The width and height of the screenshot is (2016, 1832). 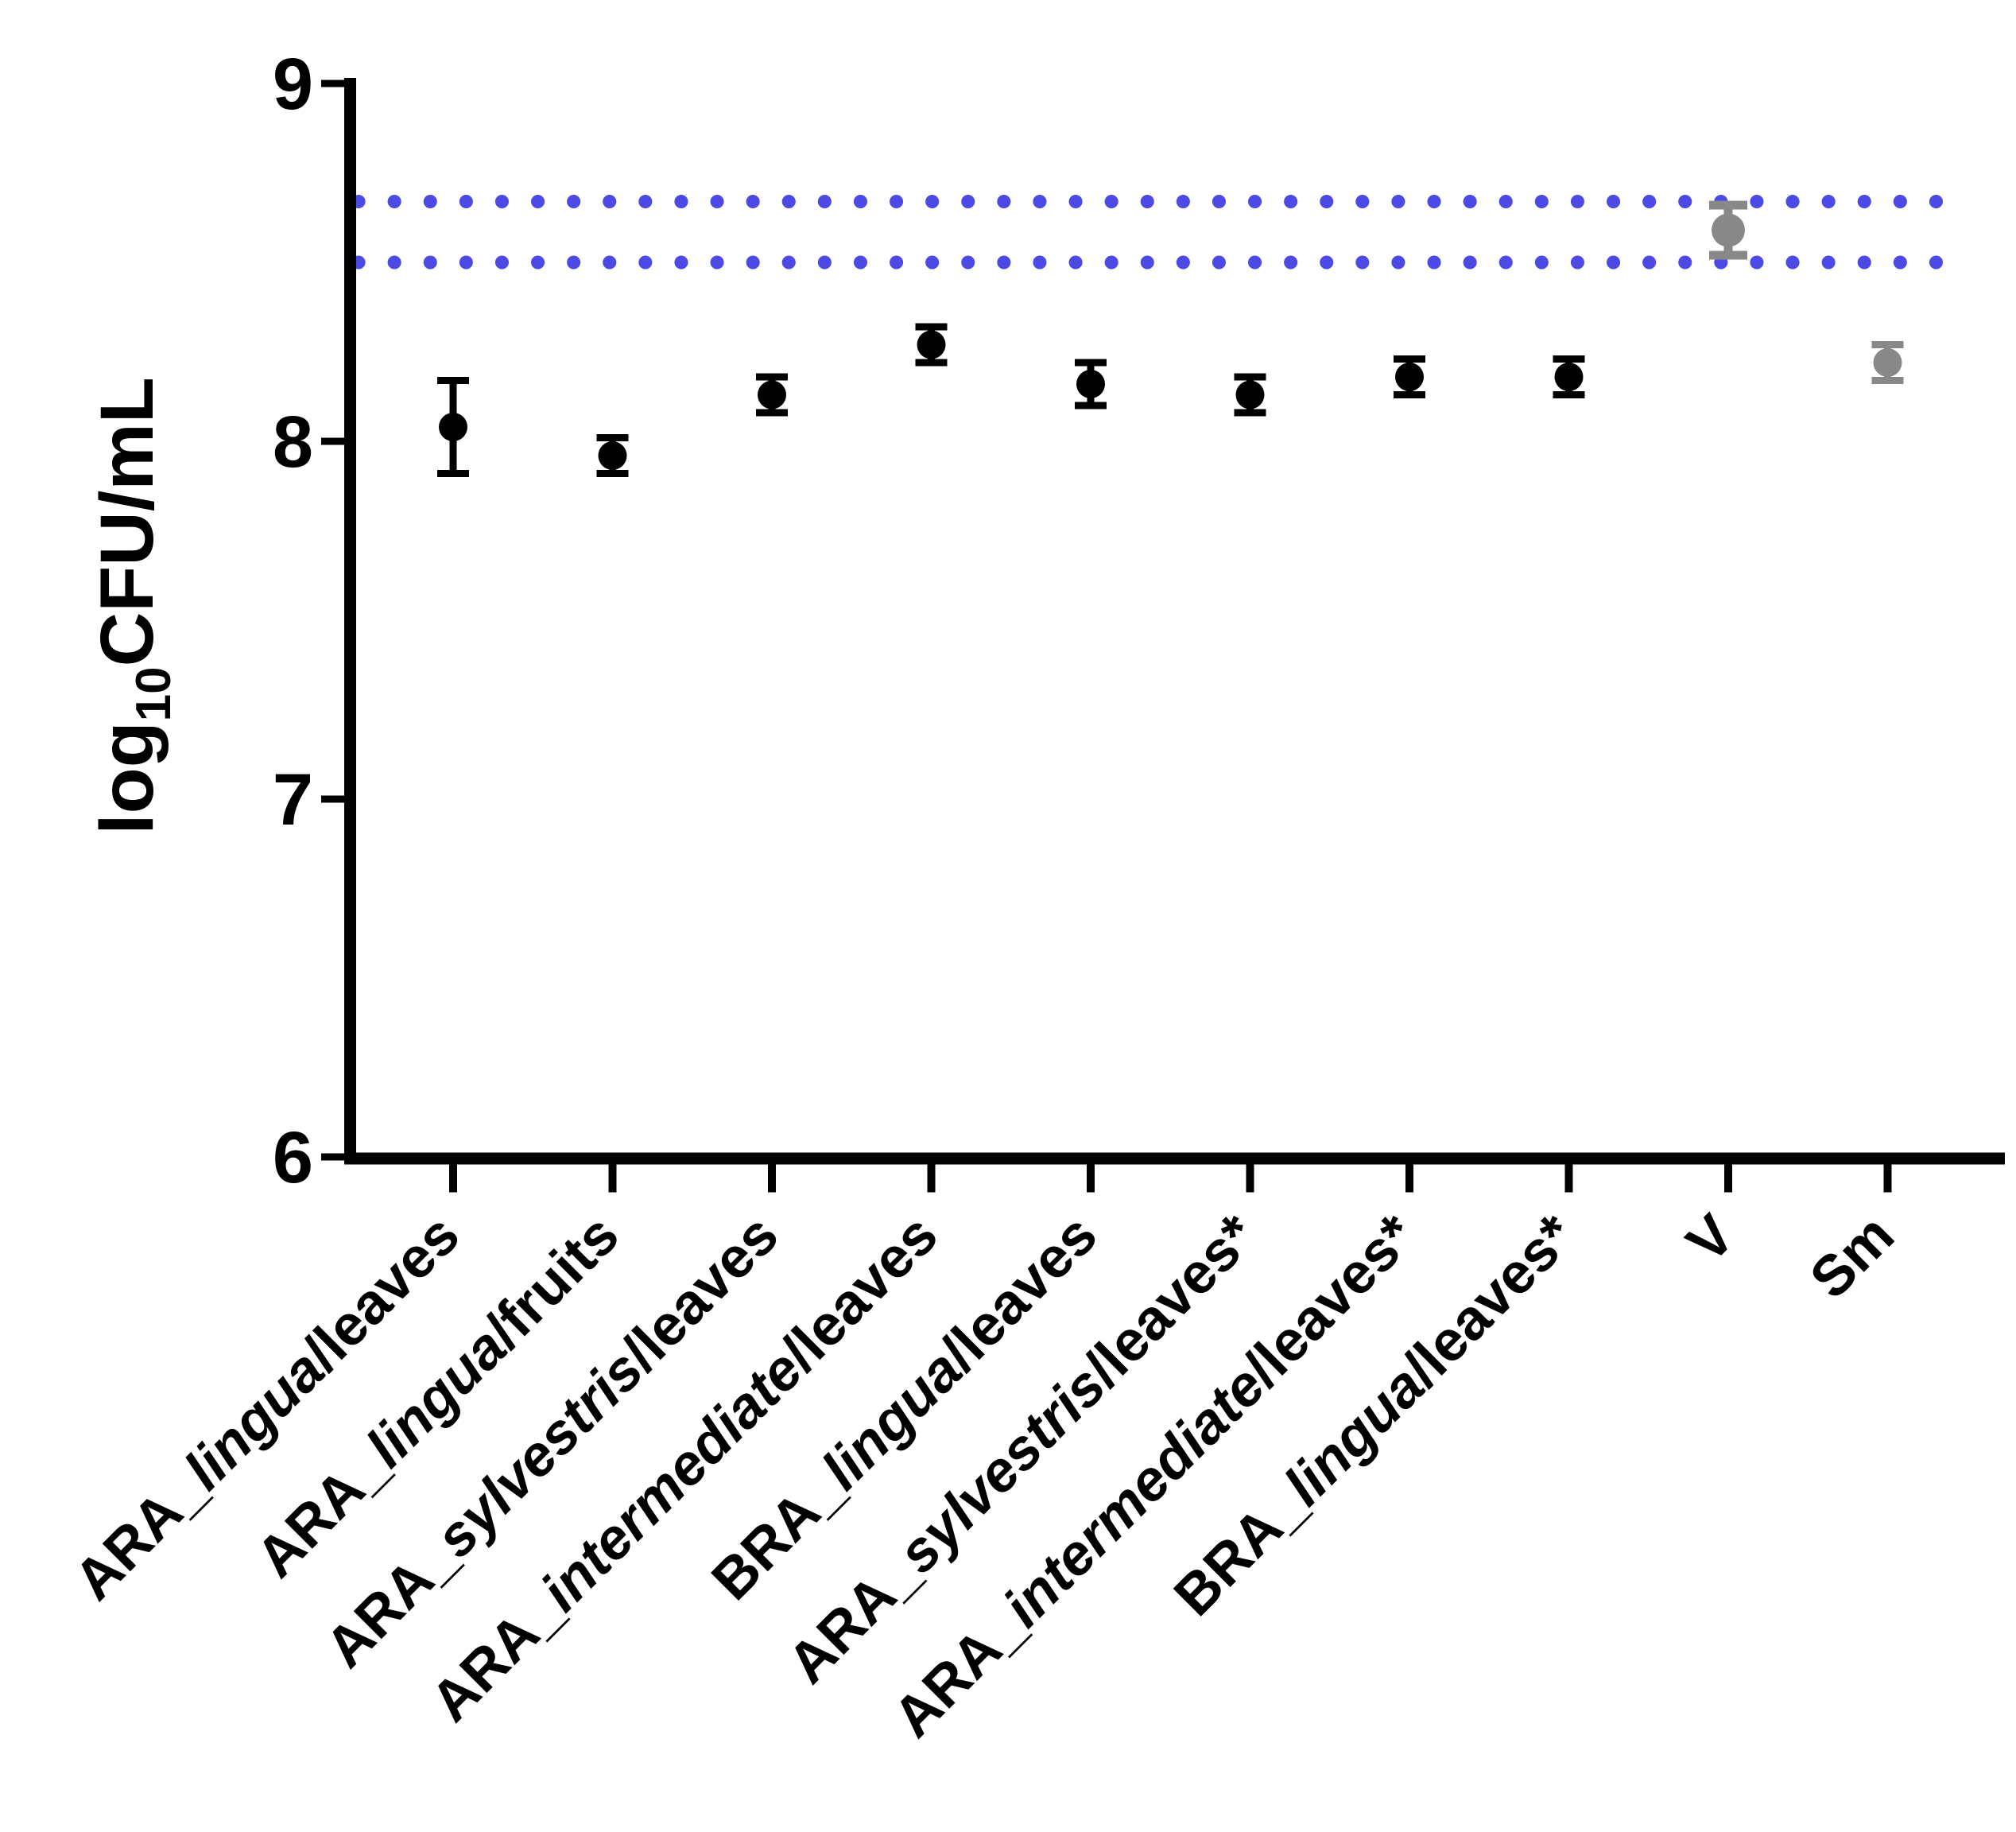 I want to click on y-tick-label-6: 6, so click(x=293, y=1157).